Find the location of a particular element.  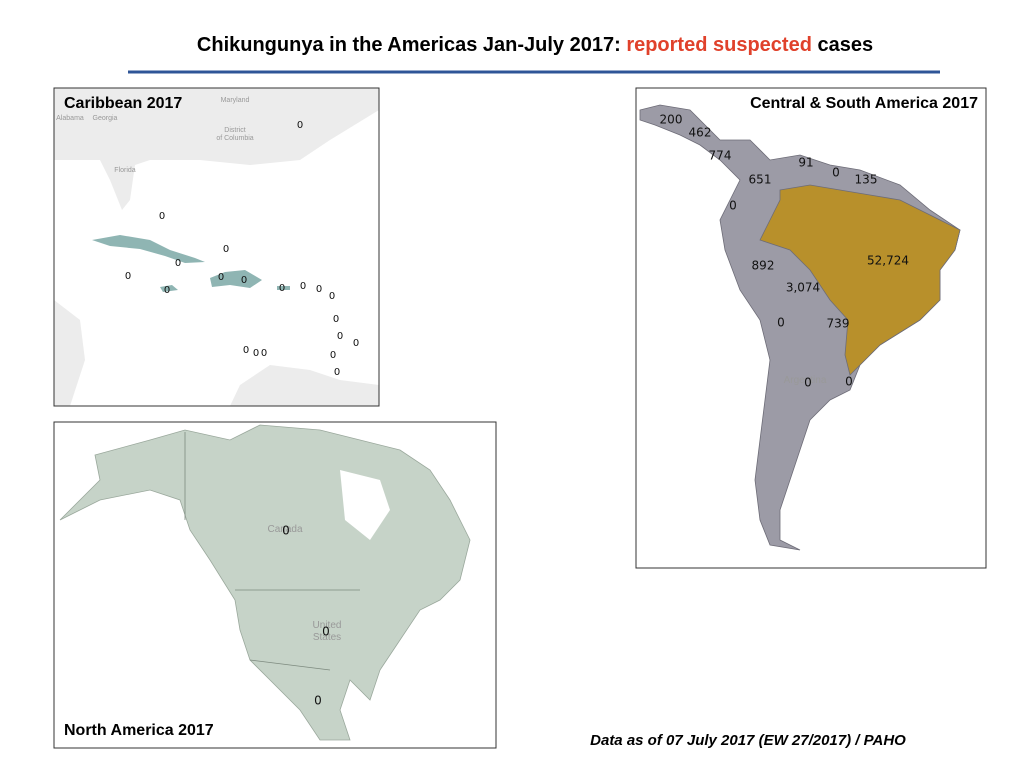

case-label: 462 is located at coordinates (700, 133).